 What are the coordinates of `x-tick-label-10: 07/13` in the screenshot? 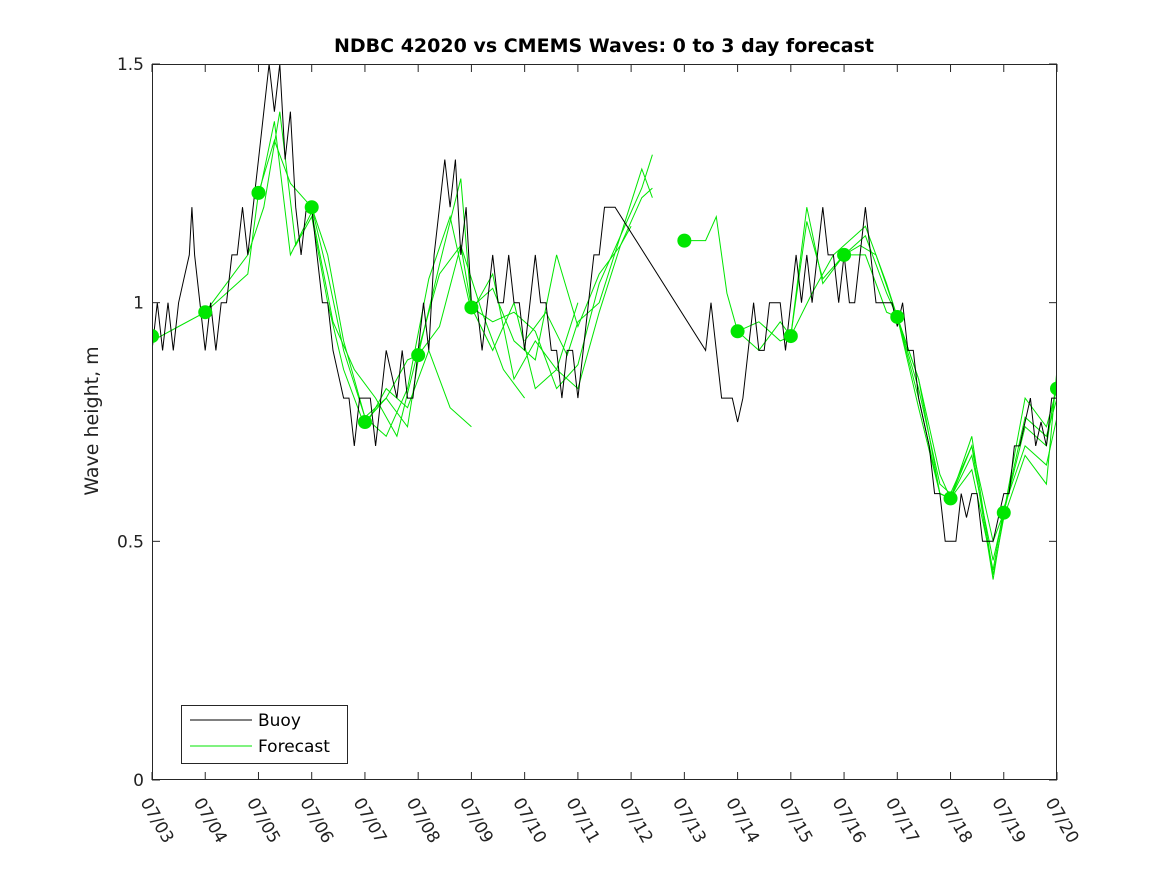 It's located at (689, 821).